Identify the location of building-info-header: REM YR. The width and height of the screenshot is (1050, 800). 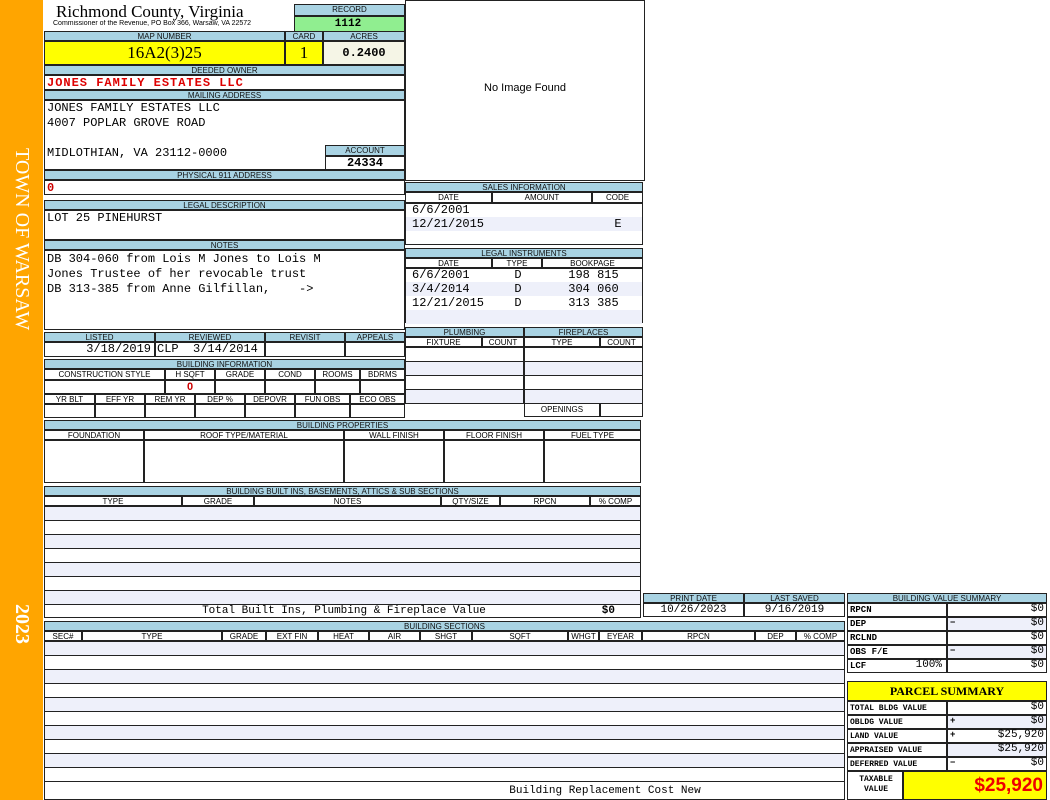
(170, 399).